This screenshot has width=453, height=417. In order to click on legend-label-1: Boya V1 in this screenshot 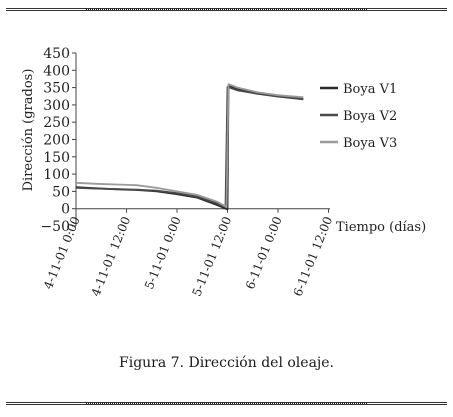, I will do `click(370, 89)`.